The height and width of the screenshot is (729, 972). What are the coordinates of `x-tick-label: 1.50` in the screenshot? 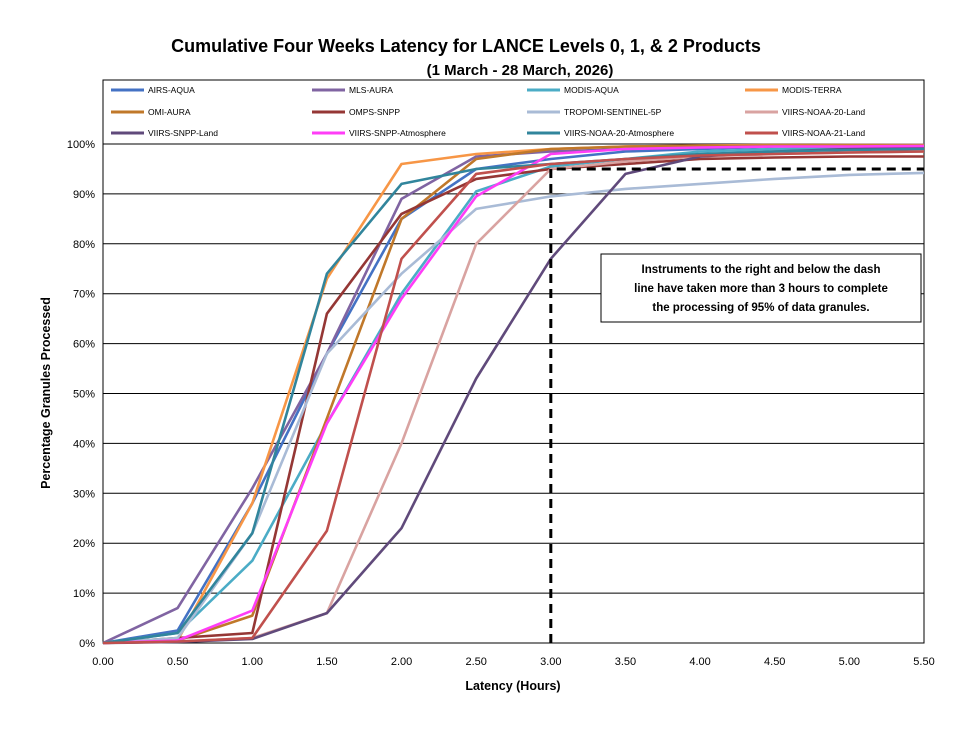 It's located at (326, 662).